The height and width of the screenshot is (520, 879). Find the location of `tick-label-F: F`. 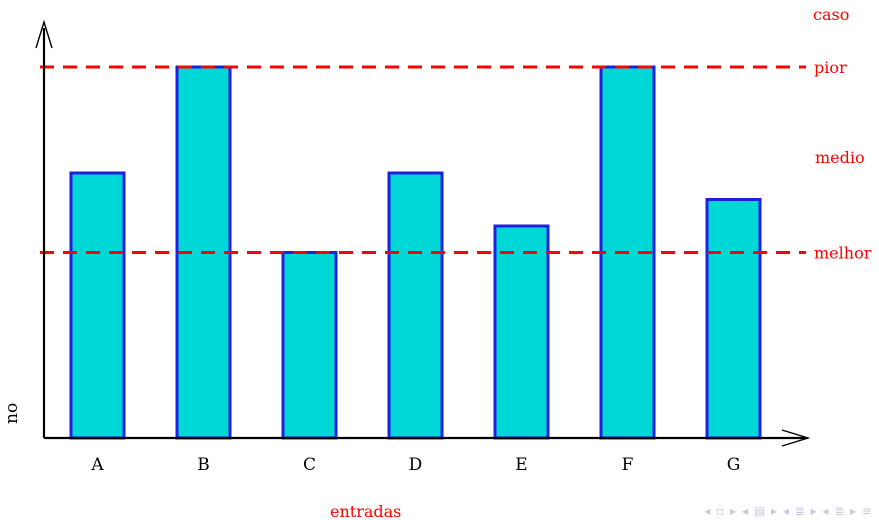

tick-label-F: F is located at coordinates (628, 465).